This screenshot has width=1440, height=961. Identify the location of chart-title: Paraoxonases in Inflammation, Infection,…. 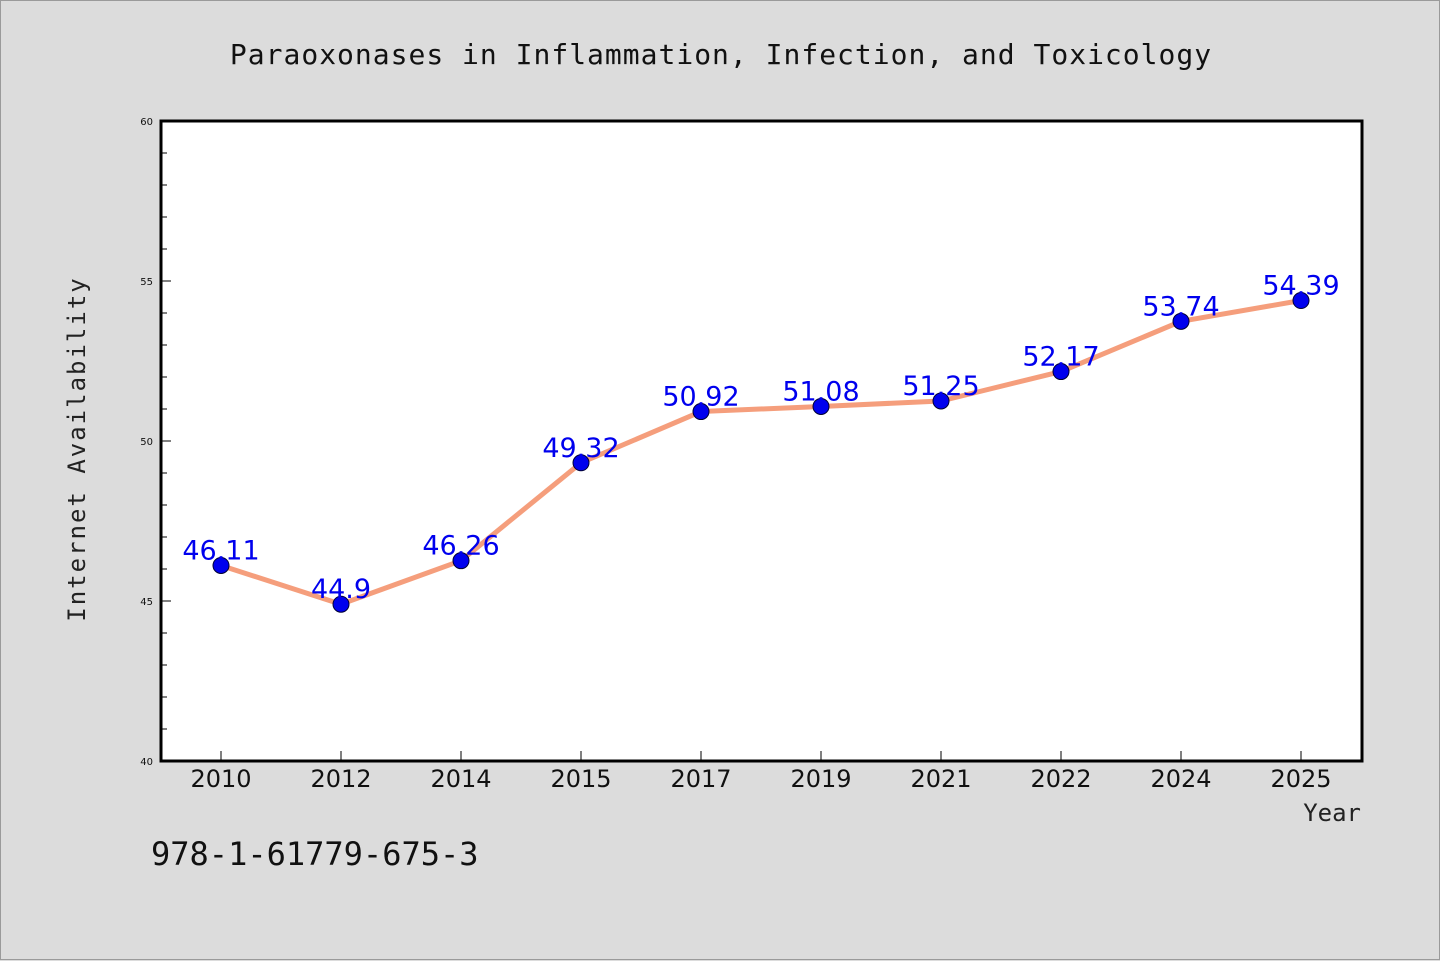
(721, 54).